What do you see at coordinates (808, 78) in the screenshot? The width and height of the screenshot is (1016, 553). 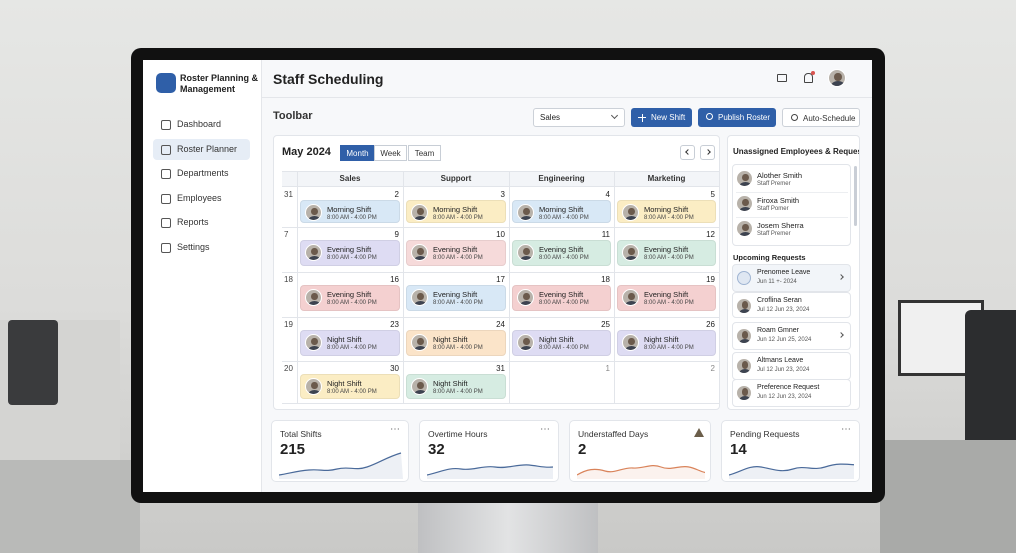 I see `bell-icon` at bounding box center [808, 78].